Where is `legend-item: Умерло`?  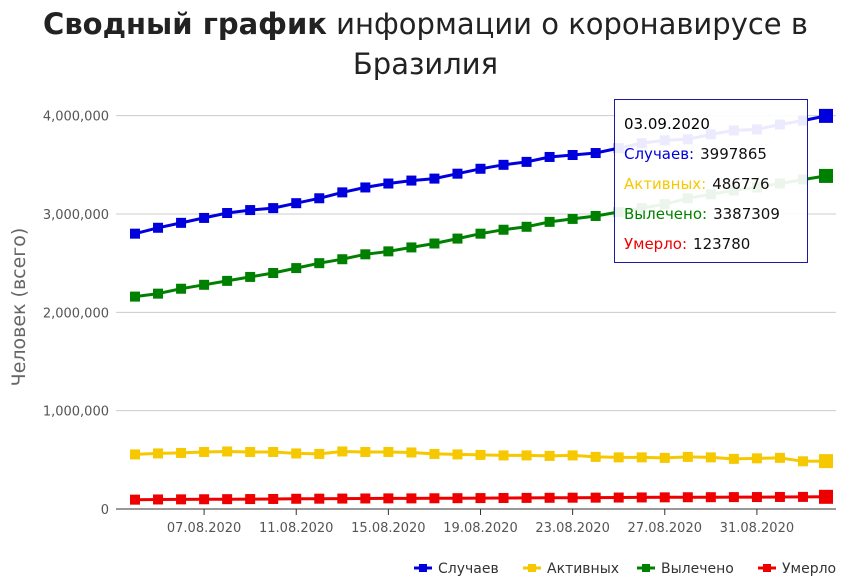
legend-item: Умерло is located at coordinates (797, 569).